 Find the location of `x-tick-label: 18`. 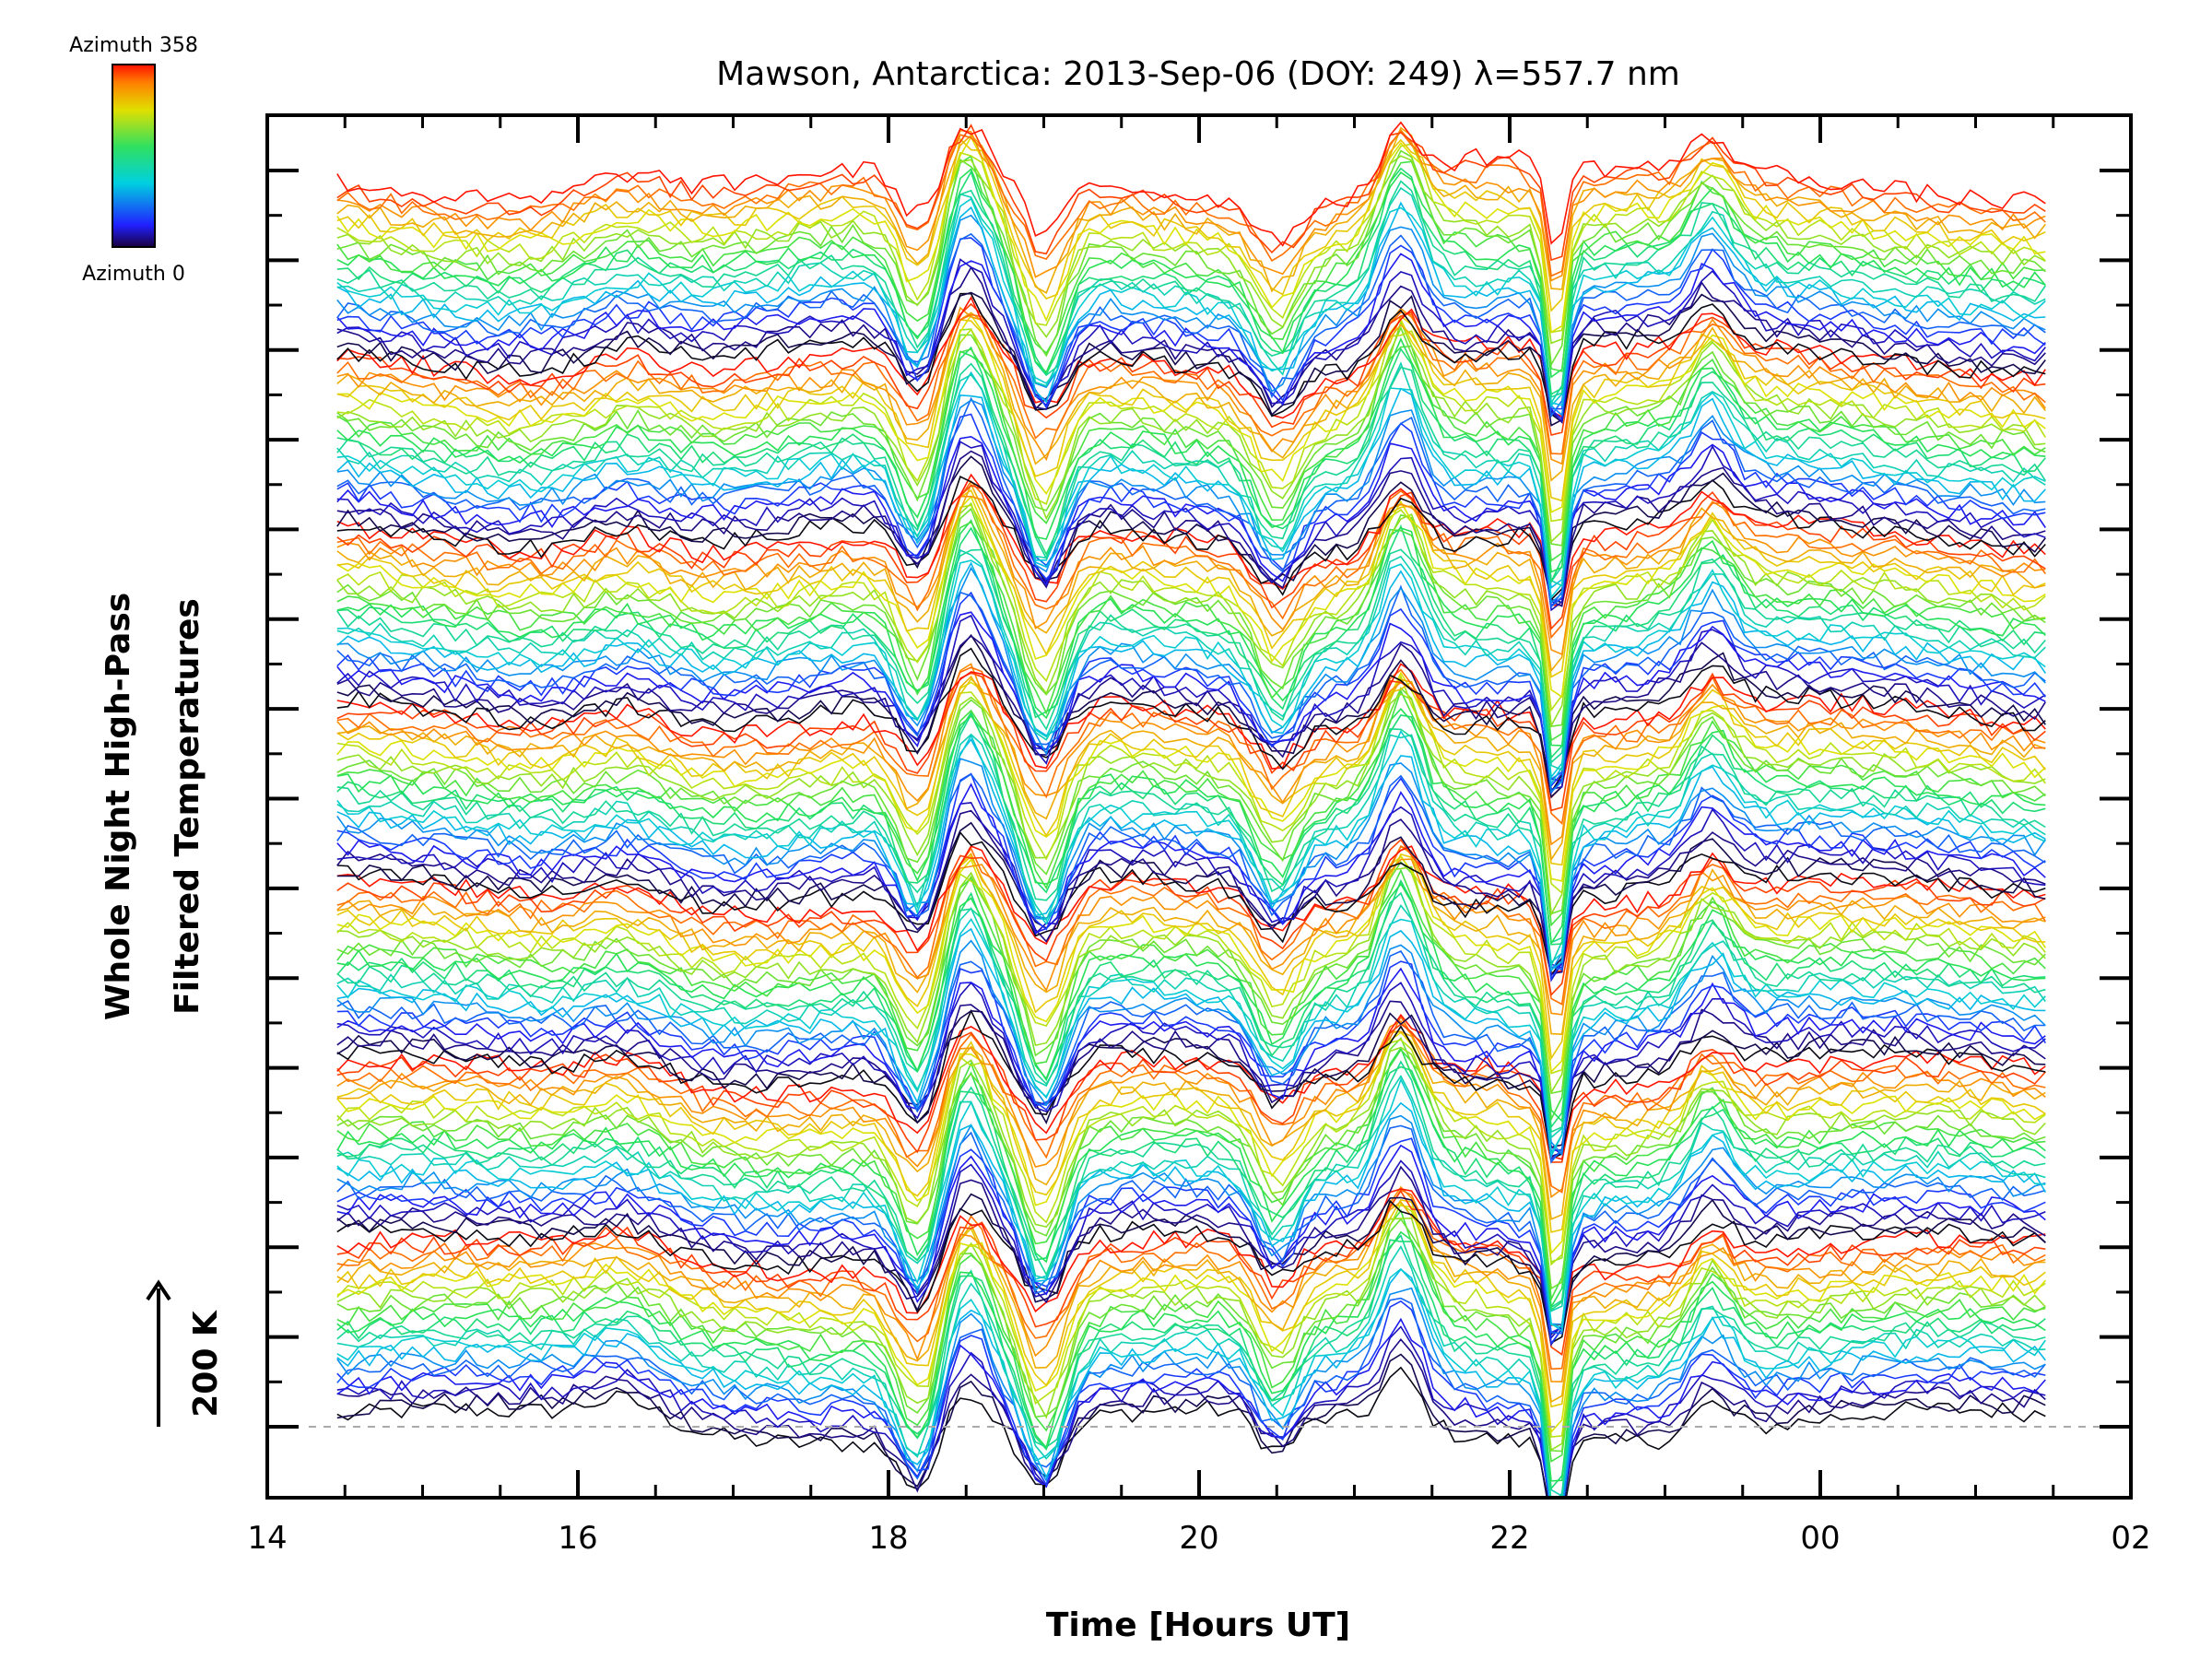

x-tick-label: 18 is located at coordinates (888, 1538).